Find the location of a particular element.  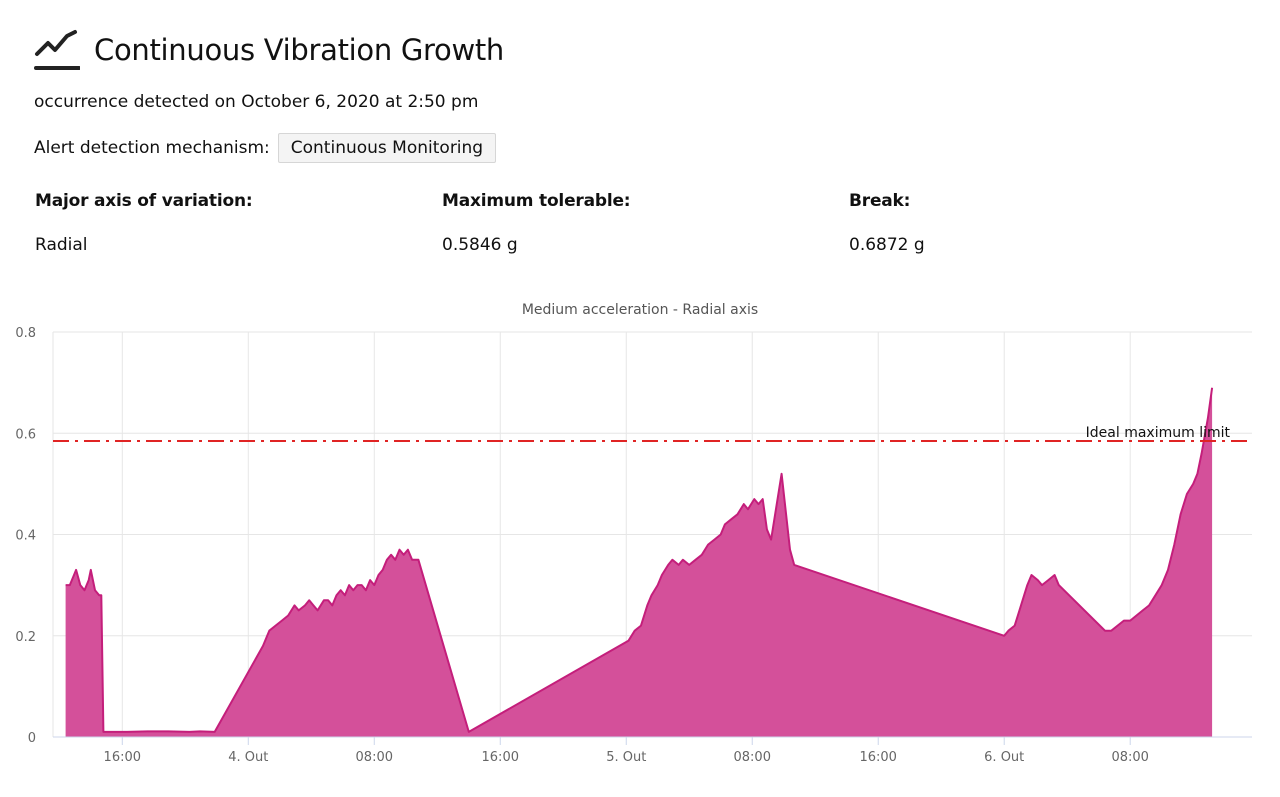

stat-value: 0.6872 g is located at coordinates (887, 245).